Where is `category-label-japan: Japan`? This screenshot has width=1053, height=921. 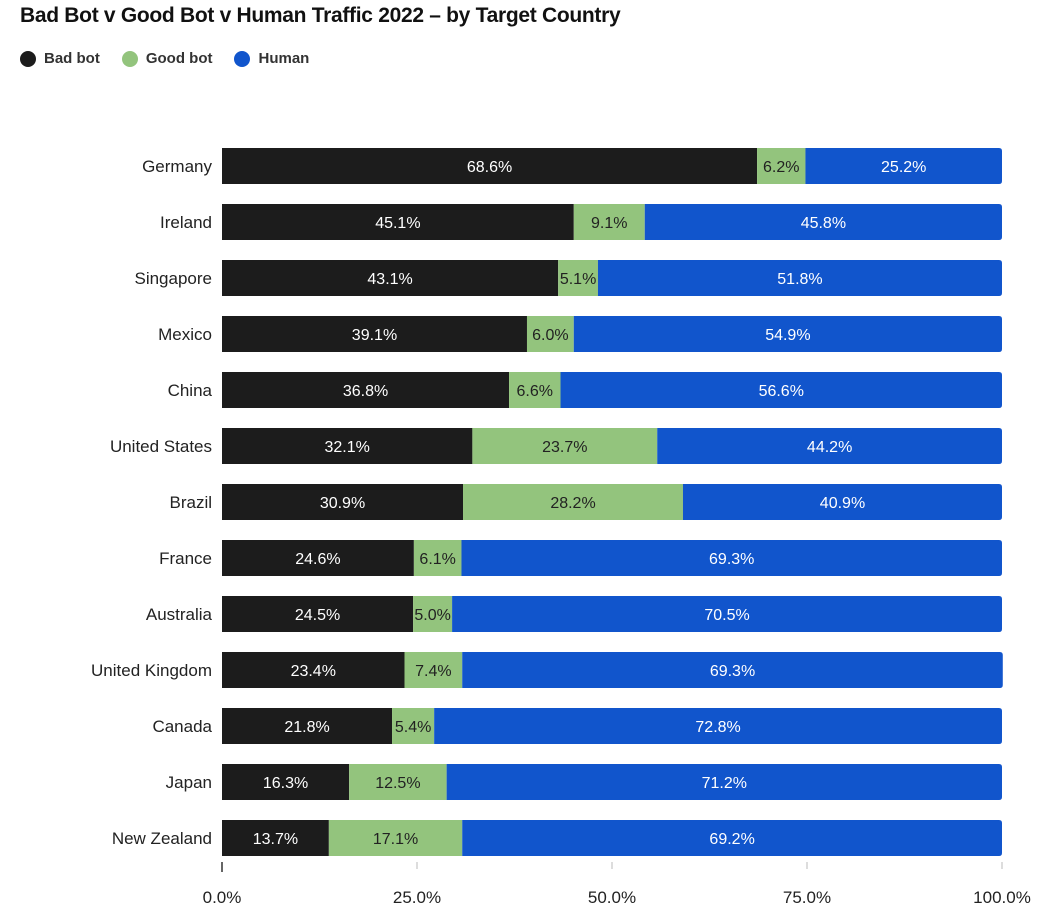 category-label-japan: Japan is located at coordinates (189, 782).